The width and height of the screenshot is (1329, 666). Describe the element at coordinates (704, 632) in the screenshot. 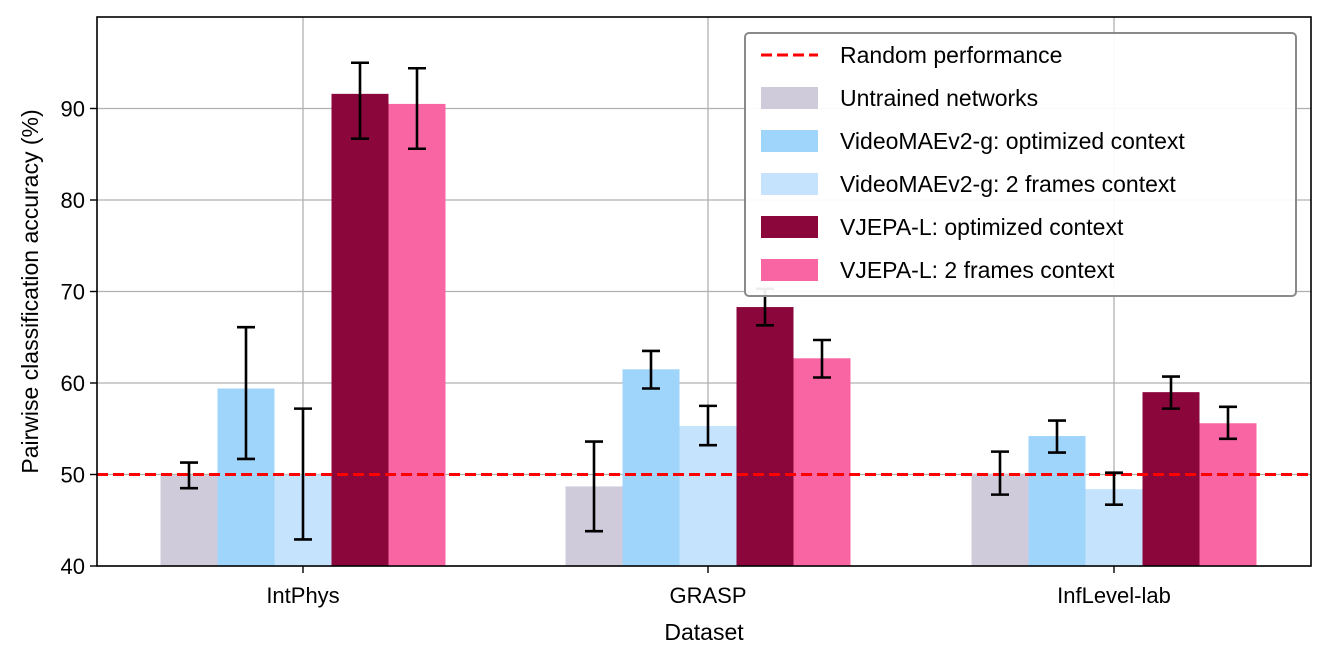

I see `x-axis-title: Dataset` at that location.